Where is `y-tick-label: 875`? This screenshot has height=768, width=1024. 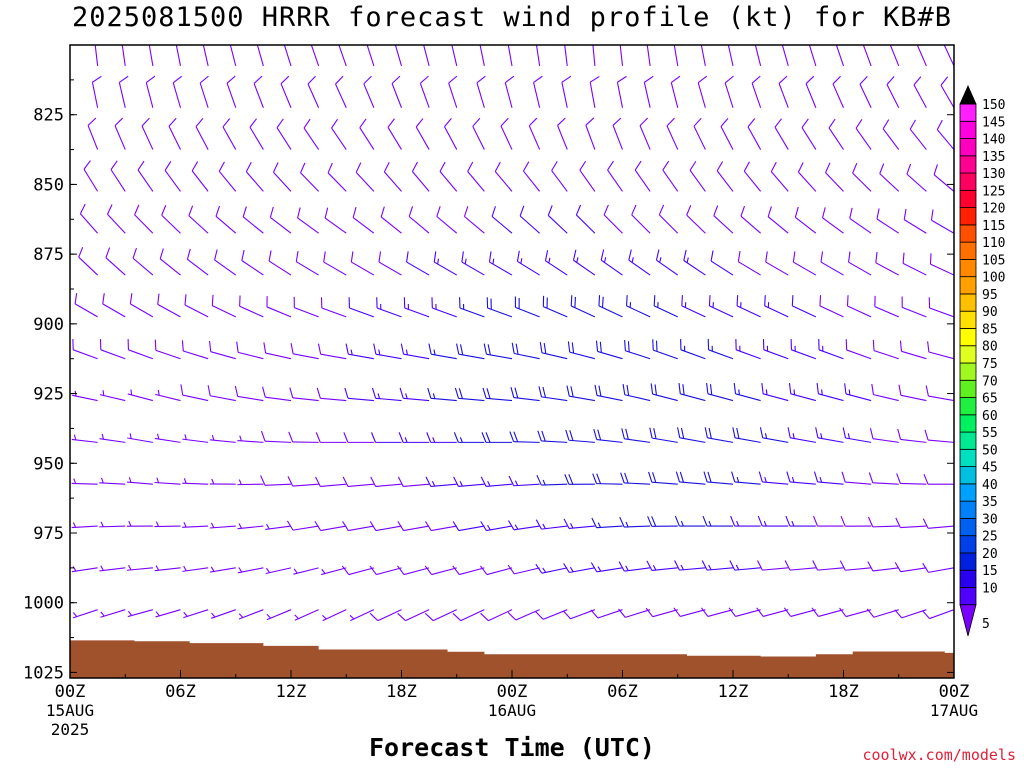 y-tick-label: 875 is located at coordinates (48, 255).